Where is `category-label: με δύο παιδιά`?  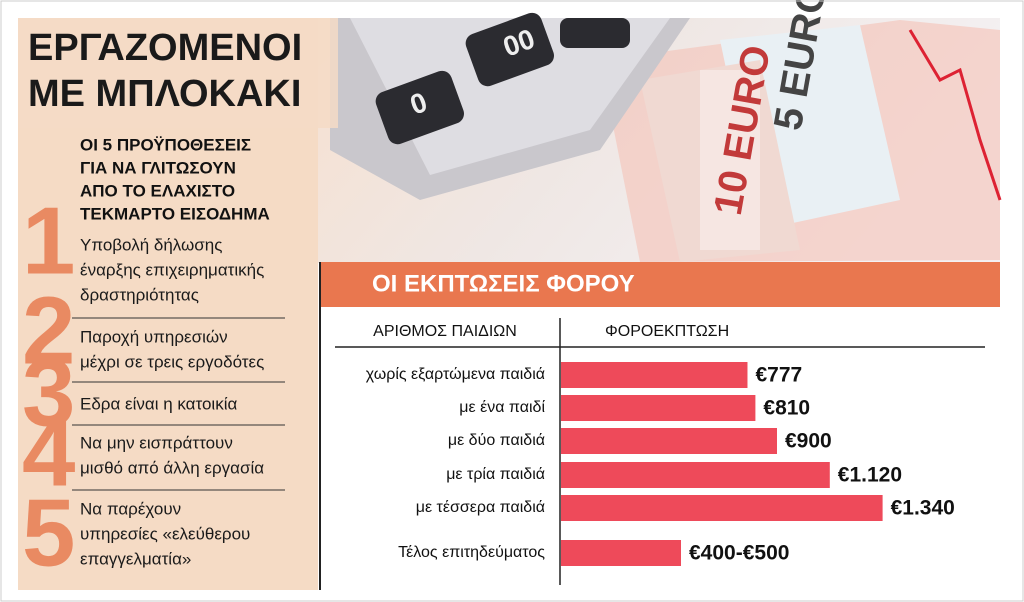 category-label: με δύο παιδιά is located at coordinates (496, 440).